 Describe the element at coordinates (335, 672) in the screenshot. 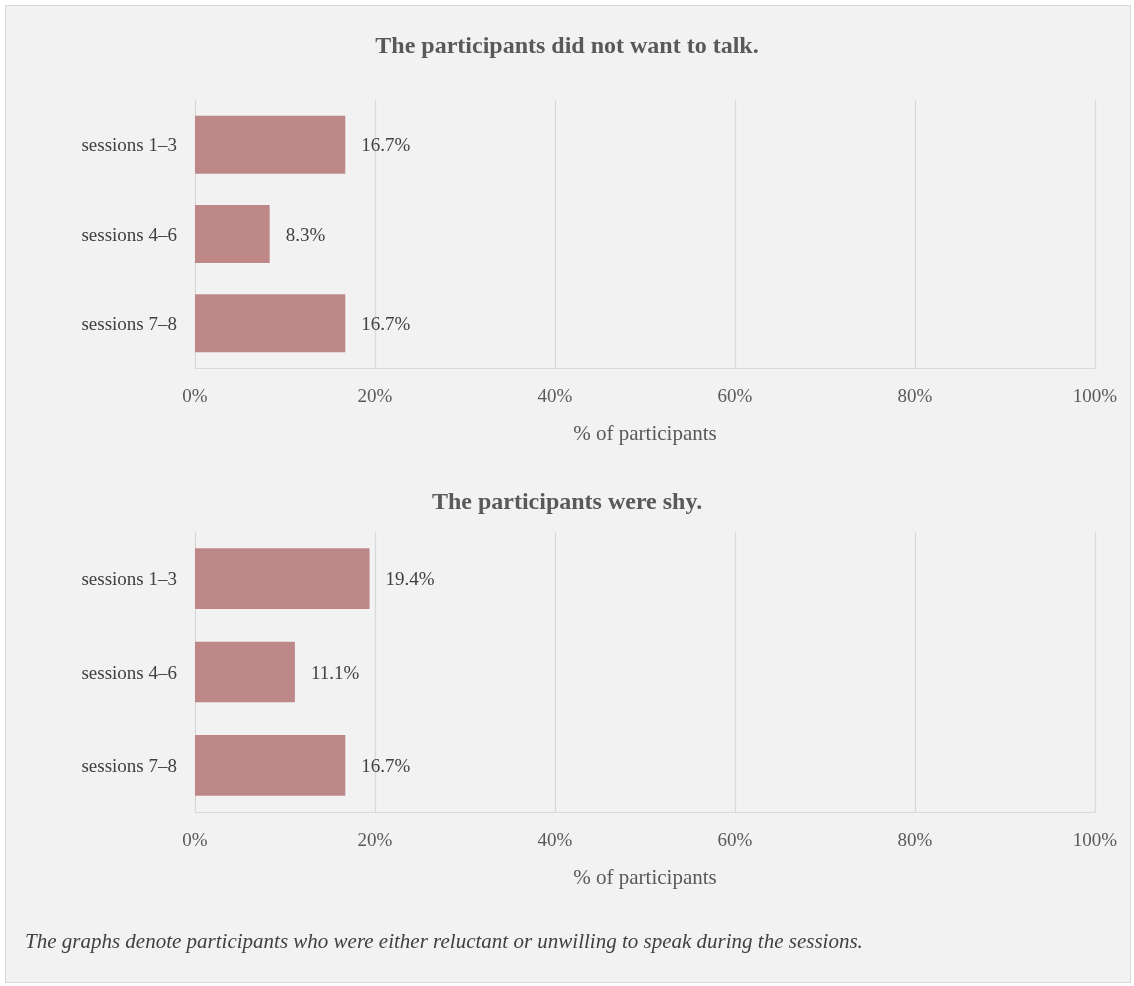

I see `data-label: 11.1%` at that location.